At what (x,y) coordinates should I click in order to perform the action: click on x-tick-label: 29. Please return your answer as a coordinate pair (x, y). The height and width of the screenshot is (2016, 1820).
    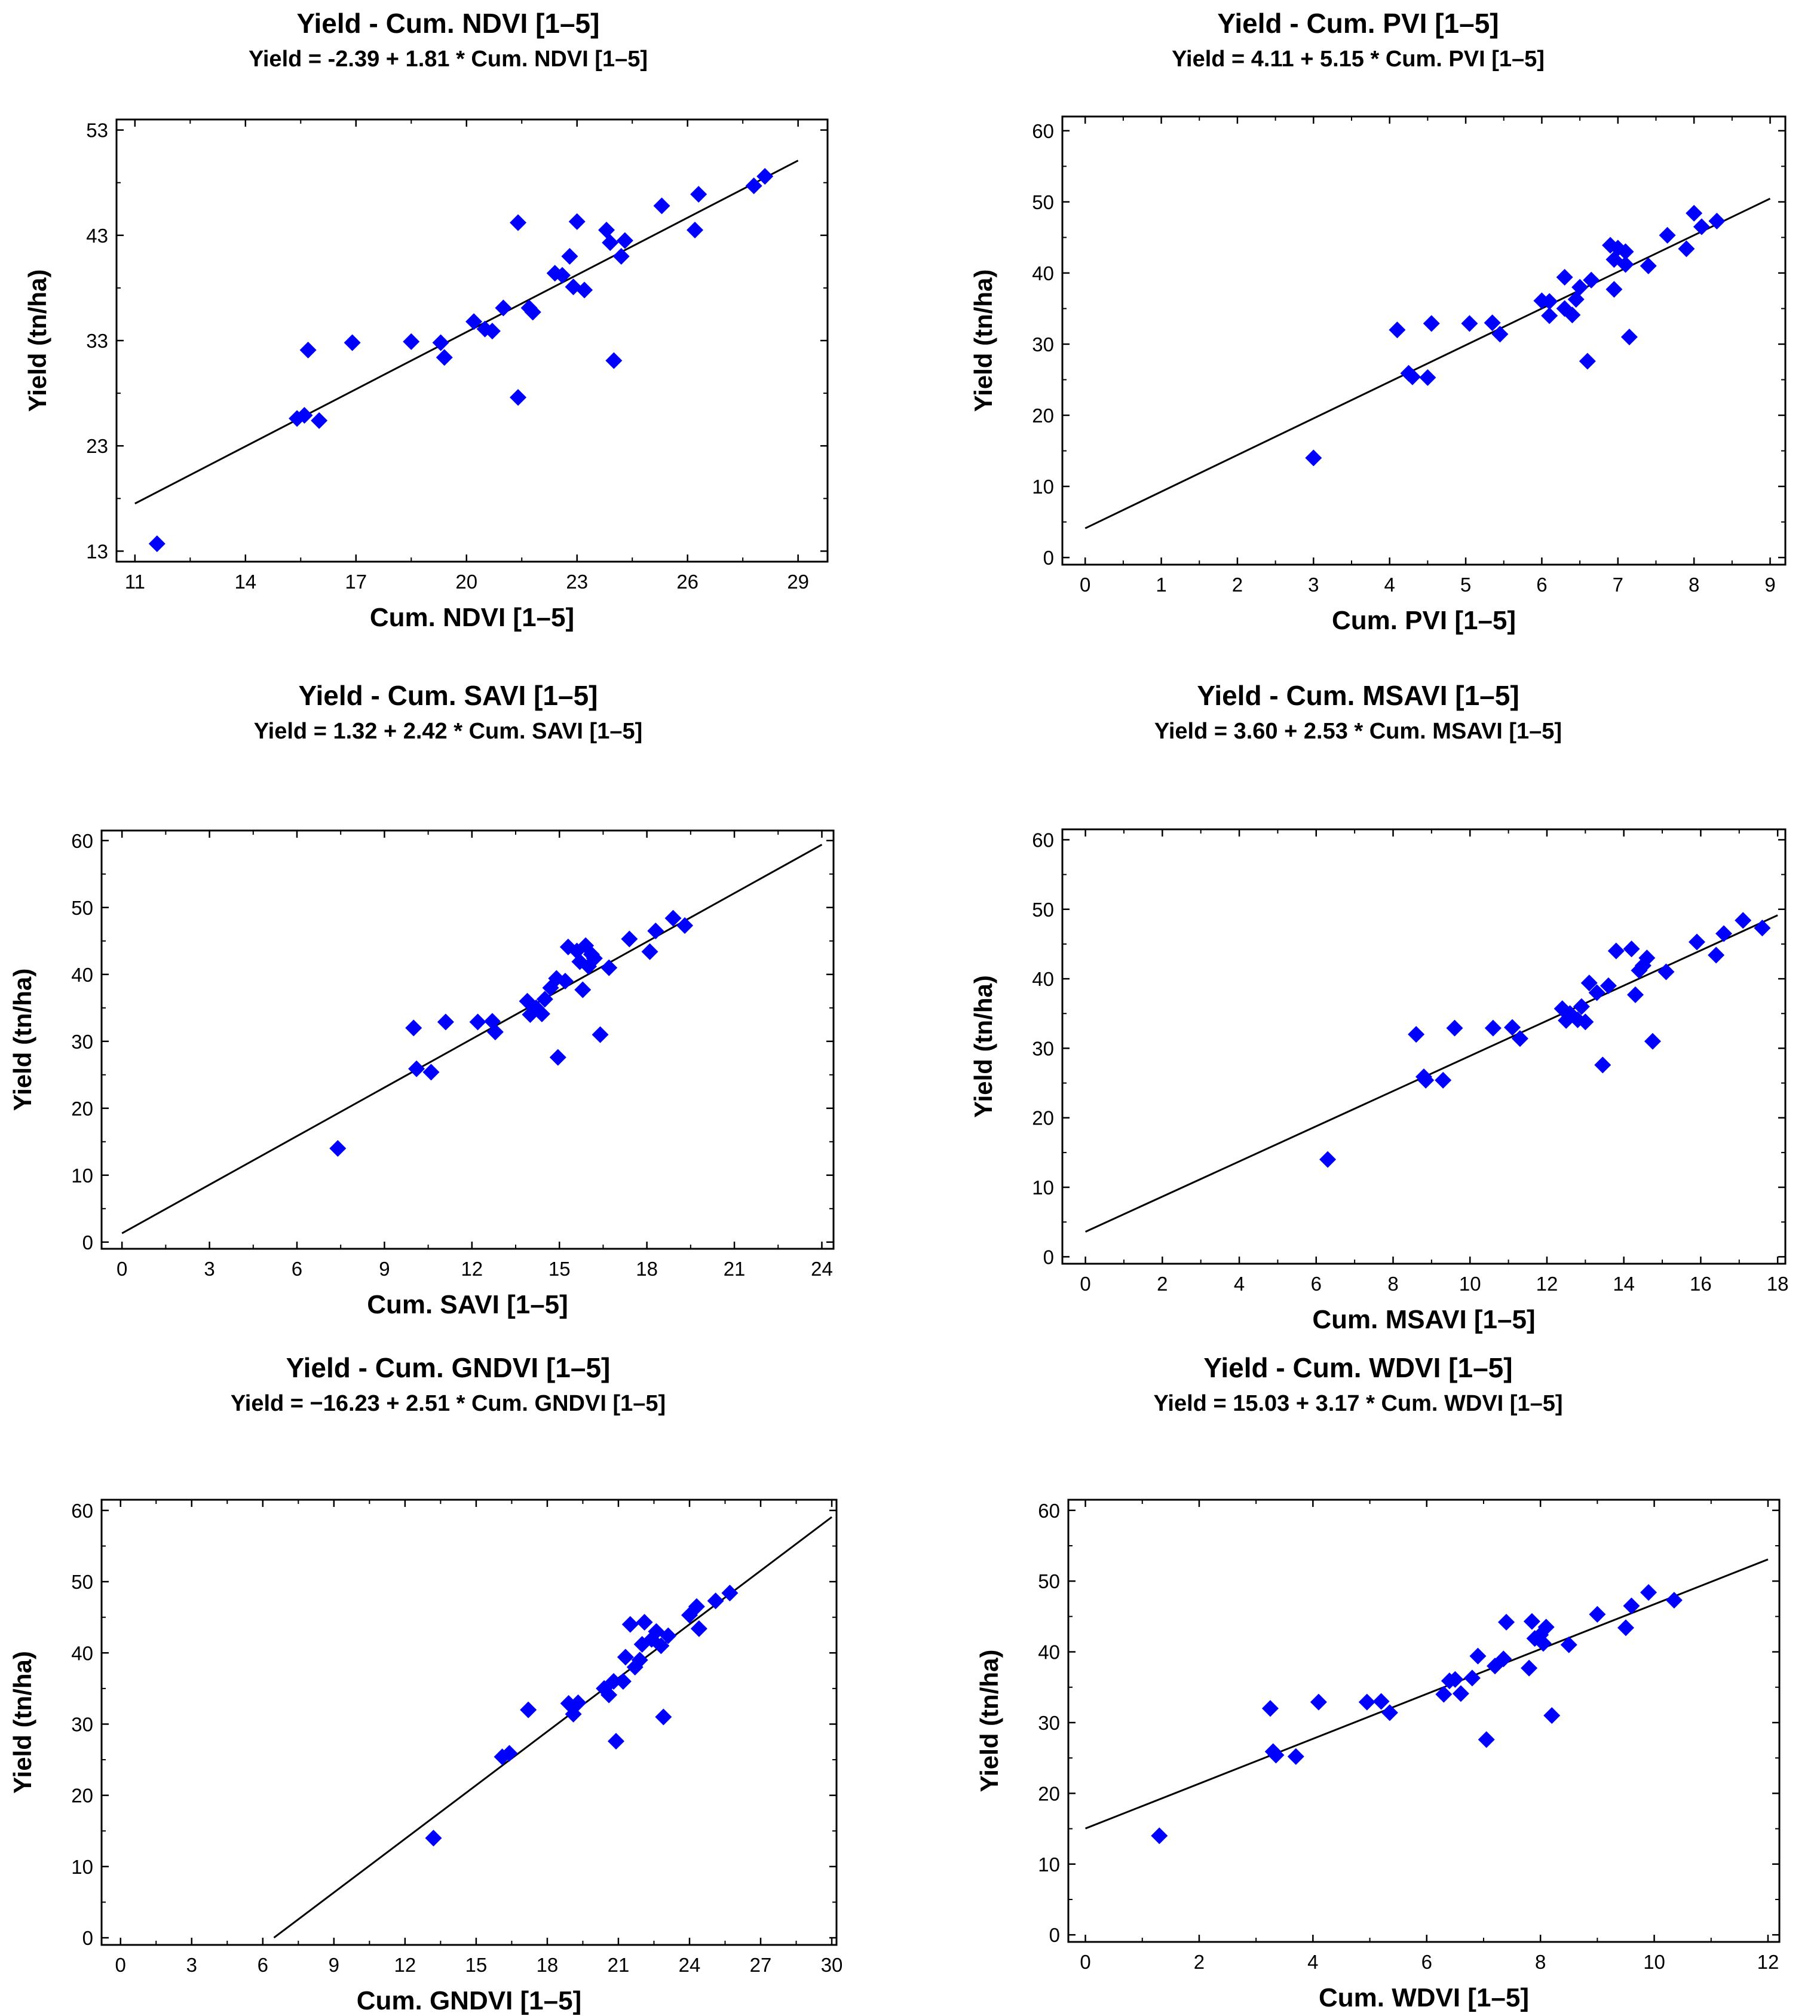
    Looking at the image, I should click on (798, 582).